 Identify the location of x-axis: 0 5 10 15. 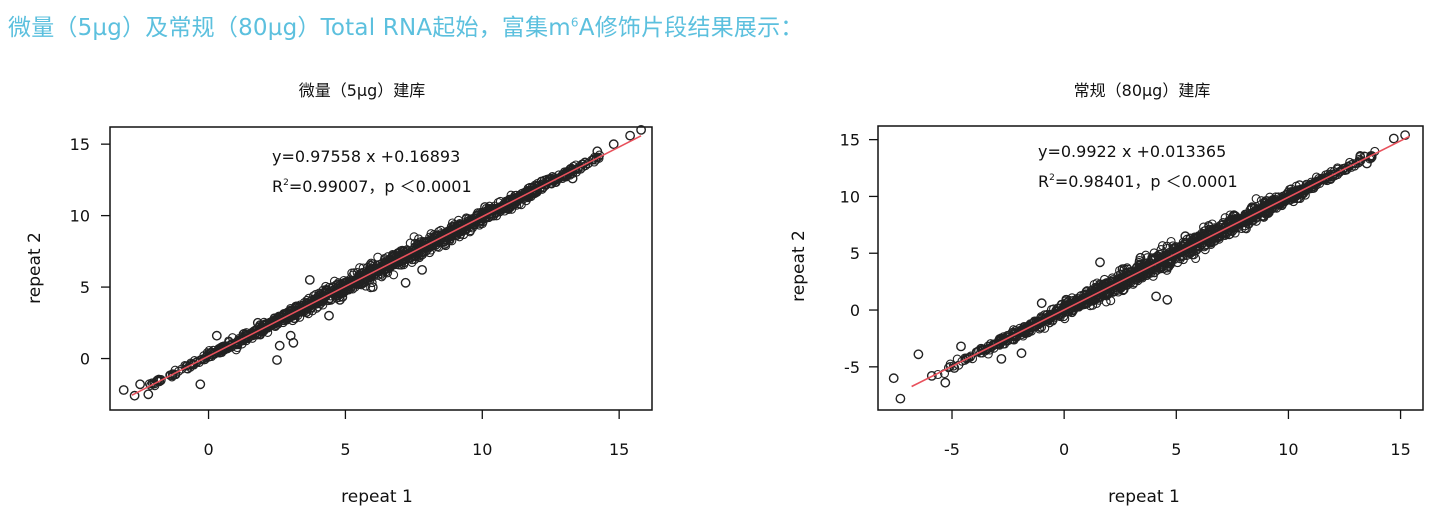
(416, 434).